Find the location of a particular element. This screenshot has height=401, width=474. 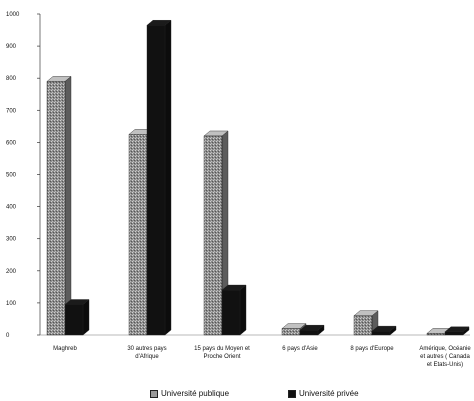

y-tick-label: 600 is located at coordinates (11, 143).